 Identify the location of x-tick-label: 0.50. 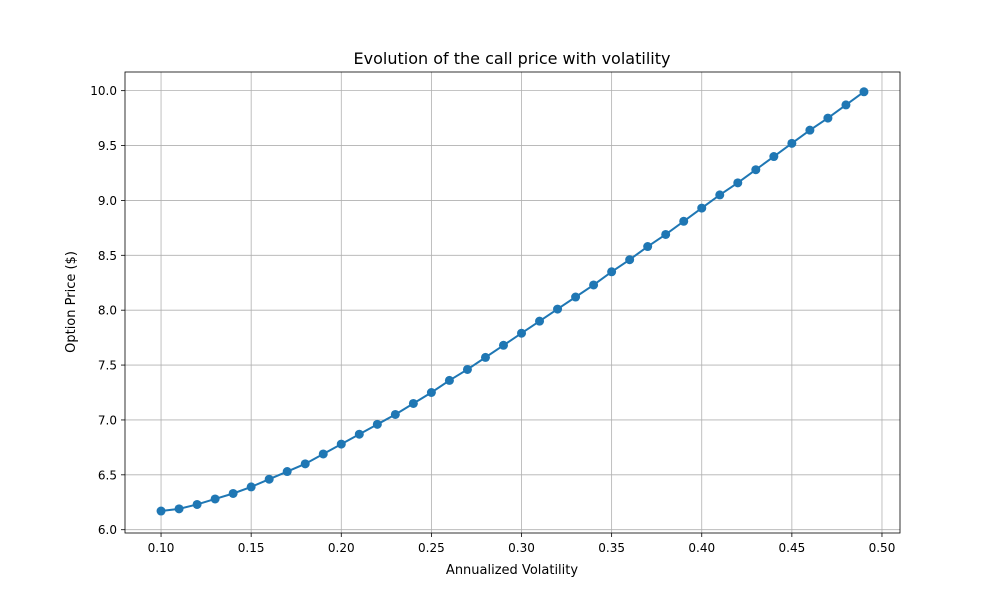
(882, 548).